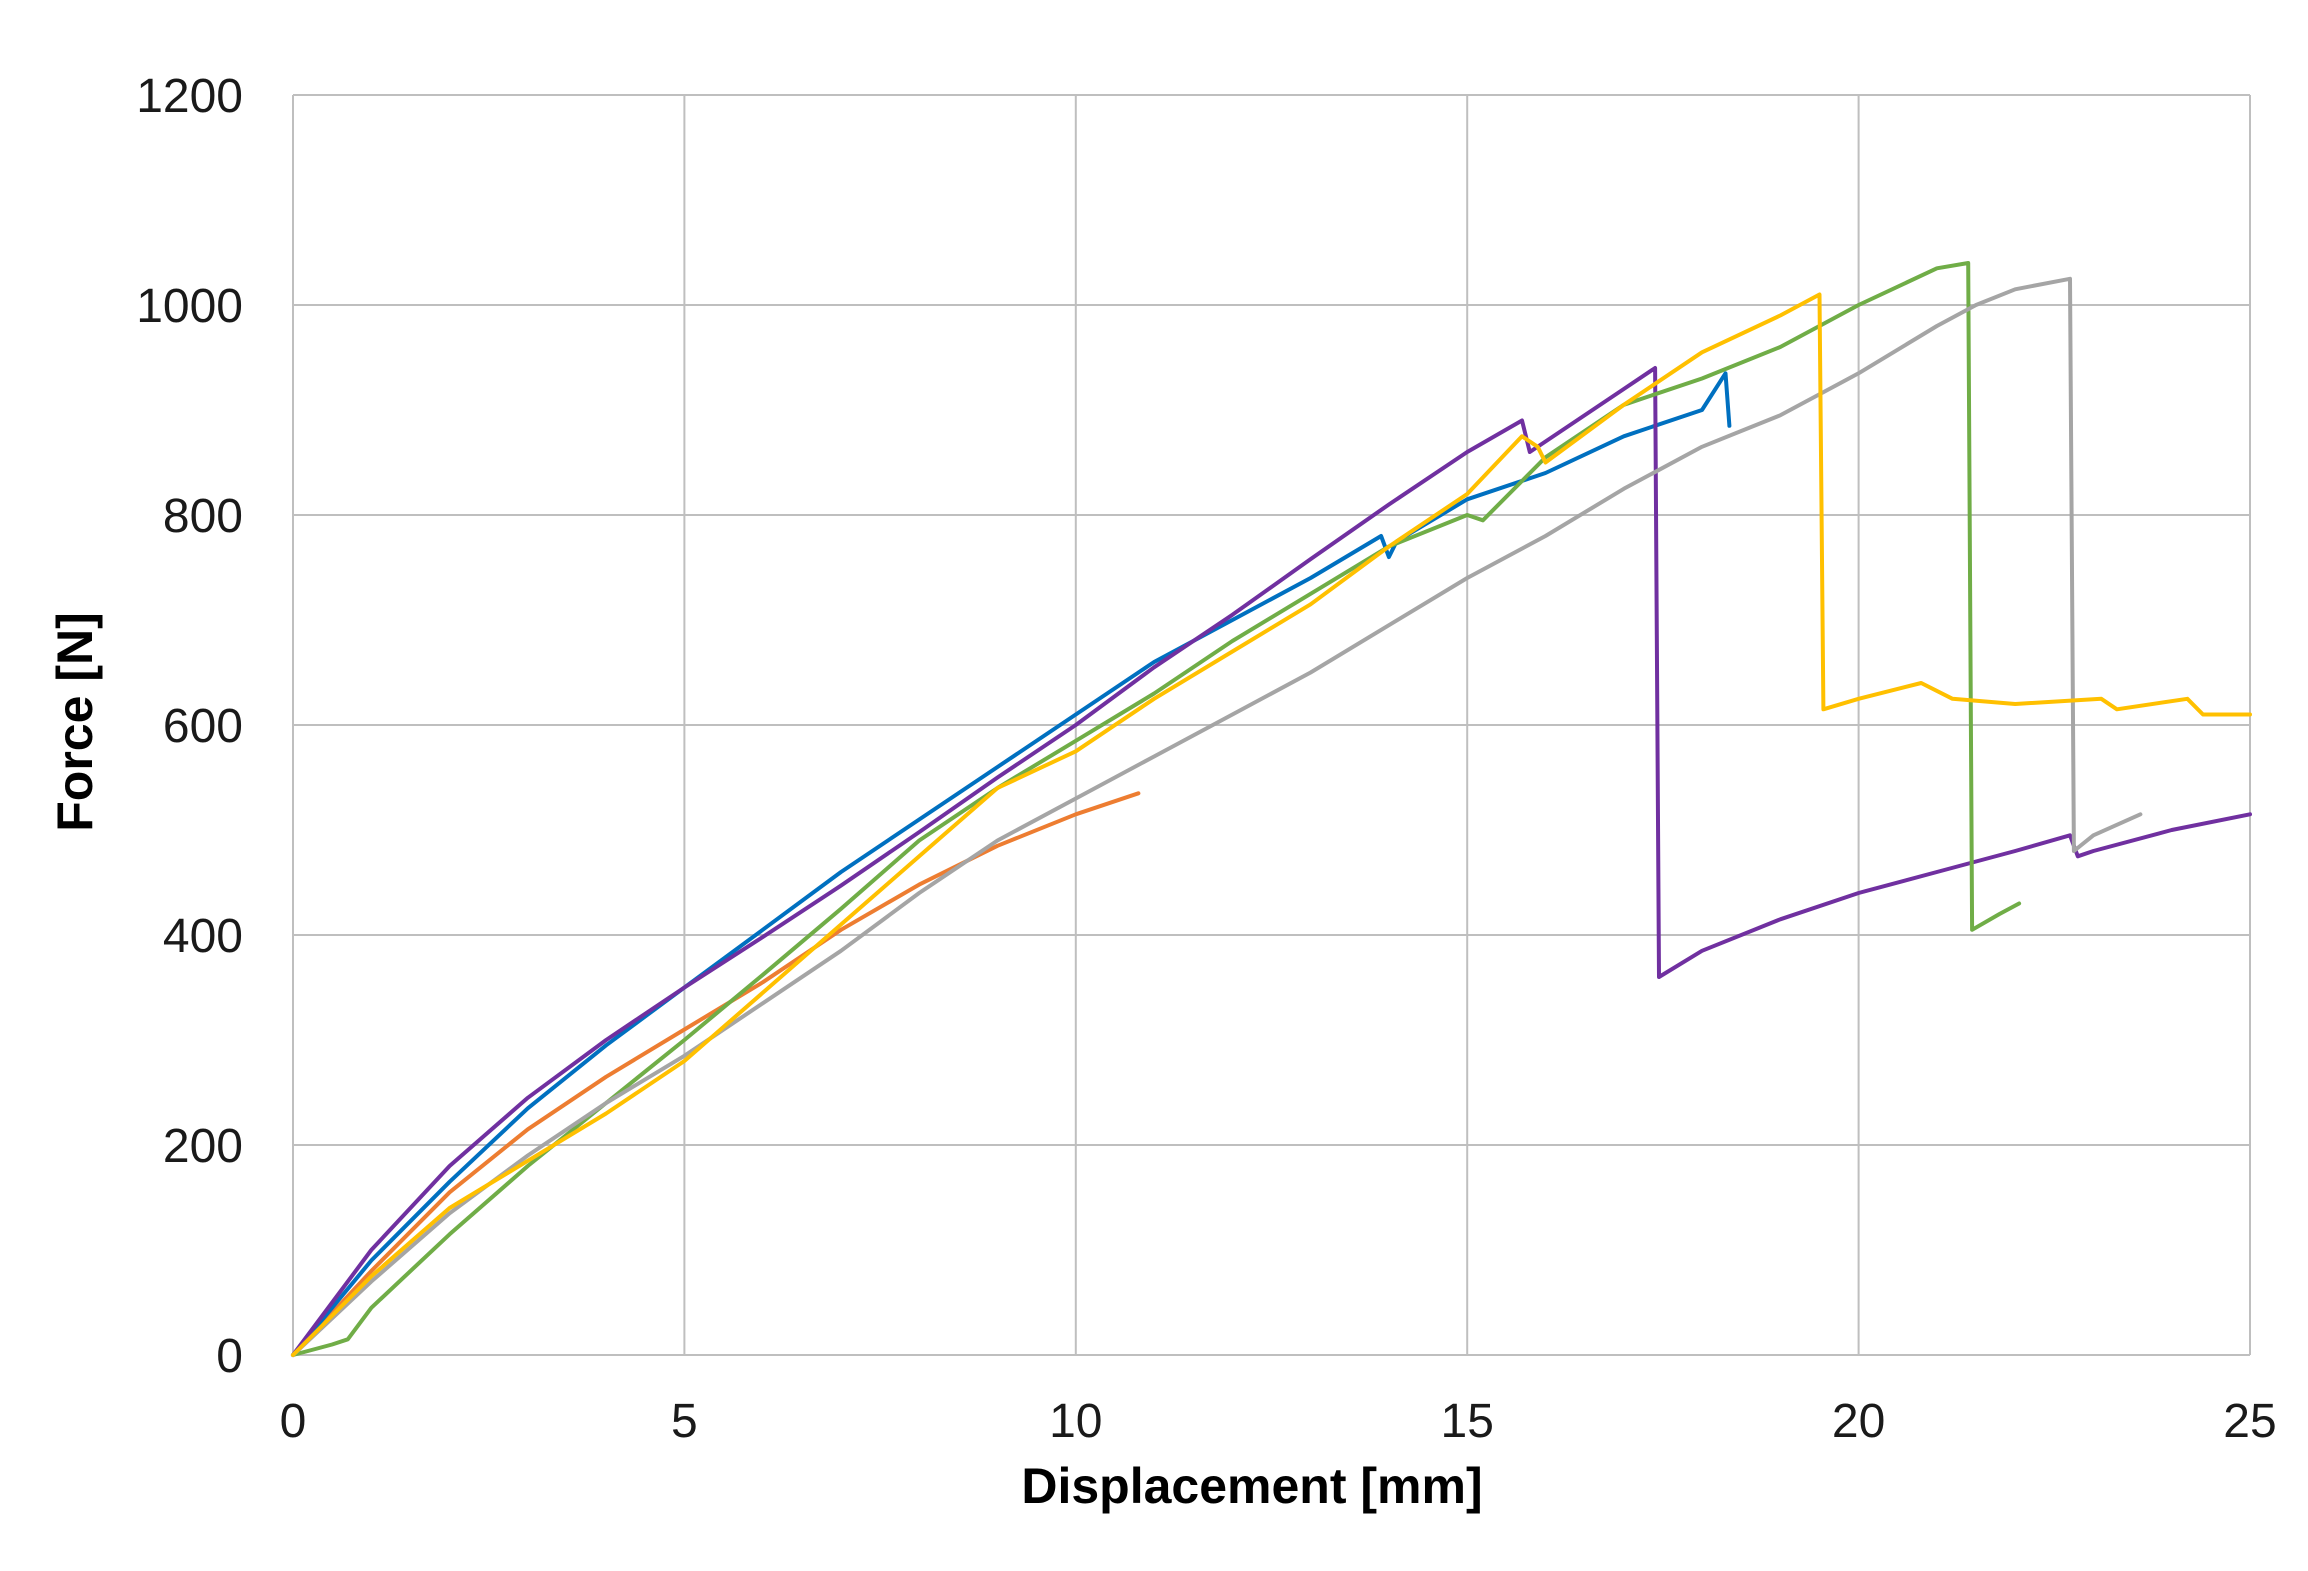  I want to click on x-tick-label: 5, so click(684, 1421).